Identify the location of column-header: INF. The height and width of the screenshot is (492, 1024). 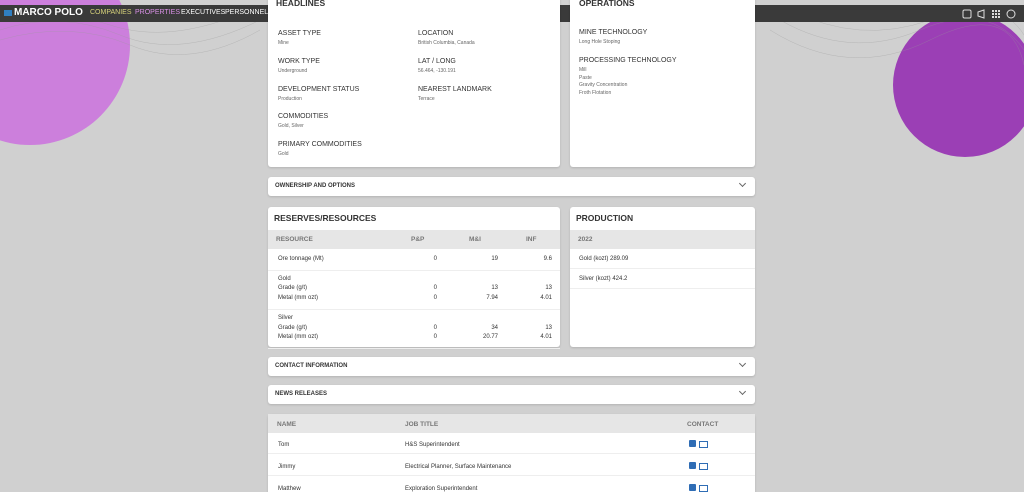
(531, 239).